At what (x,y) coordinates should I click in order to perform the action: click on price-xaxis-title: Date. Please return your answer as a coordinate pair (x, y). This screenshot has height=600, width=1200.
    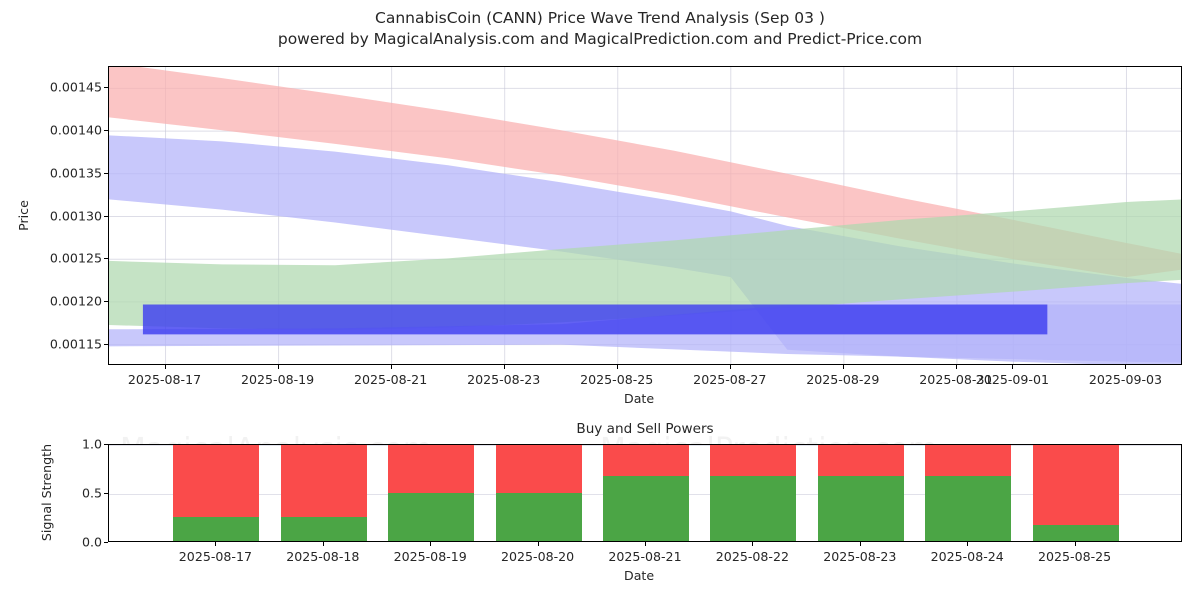
    Looking at the image, I should click on (639, 398).